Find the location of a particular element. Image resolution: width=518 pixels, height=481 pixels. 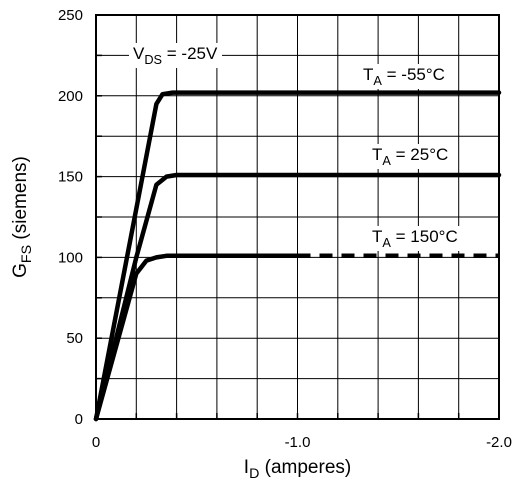

x-tick-label: -2.0 is located at coordinates (499, 442).